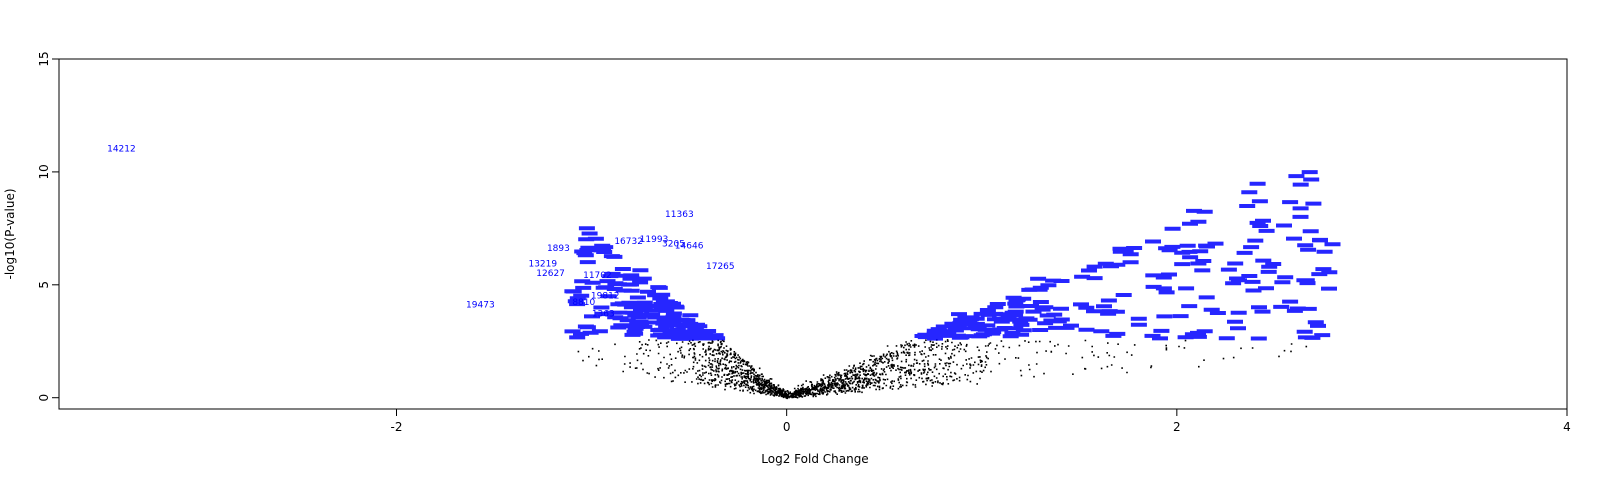  I want to click on gene-label: 1363, so click(603, 314).